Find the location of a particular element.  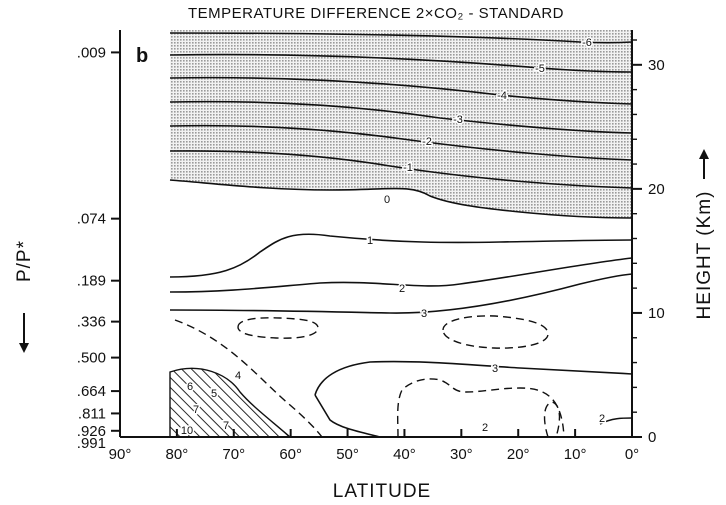

panel-label: b is located at coordinates (142, 56).